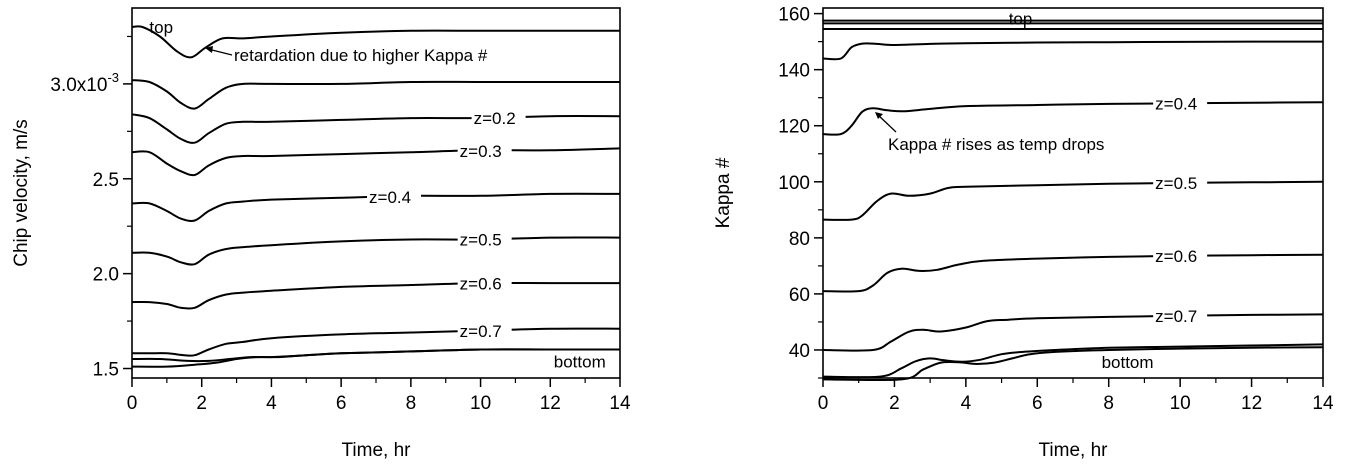  Describe the element at coordinates (201, 403) in the screenshot. I see `x-tick-label-1-1: 2` at that location.